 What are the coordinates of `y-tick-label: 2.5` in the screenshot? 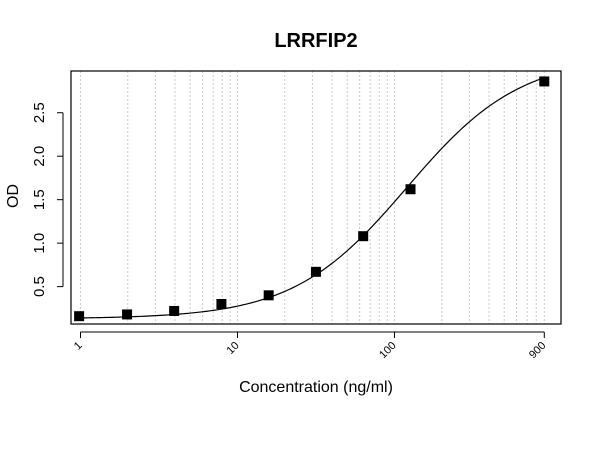 It's located at (39, 112).